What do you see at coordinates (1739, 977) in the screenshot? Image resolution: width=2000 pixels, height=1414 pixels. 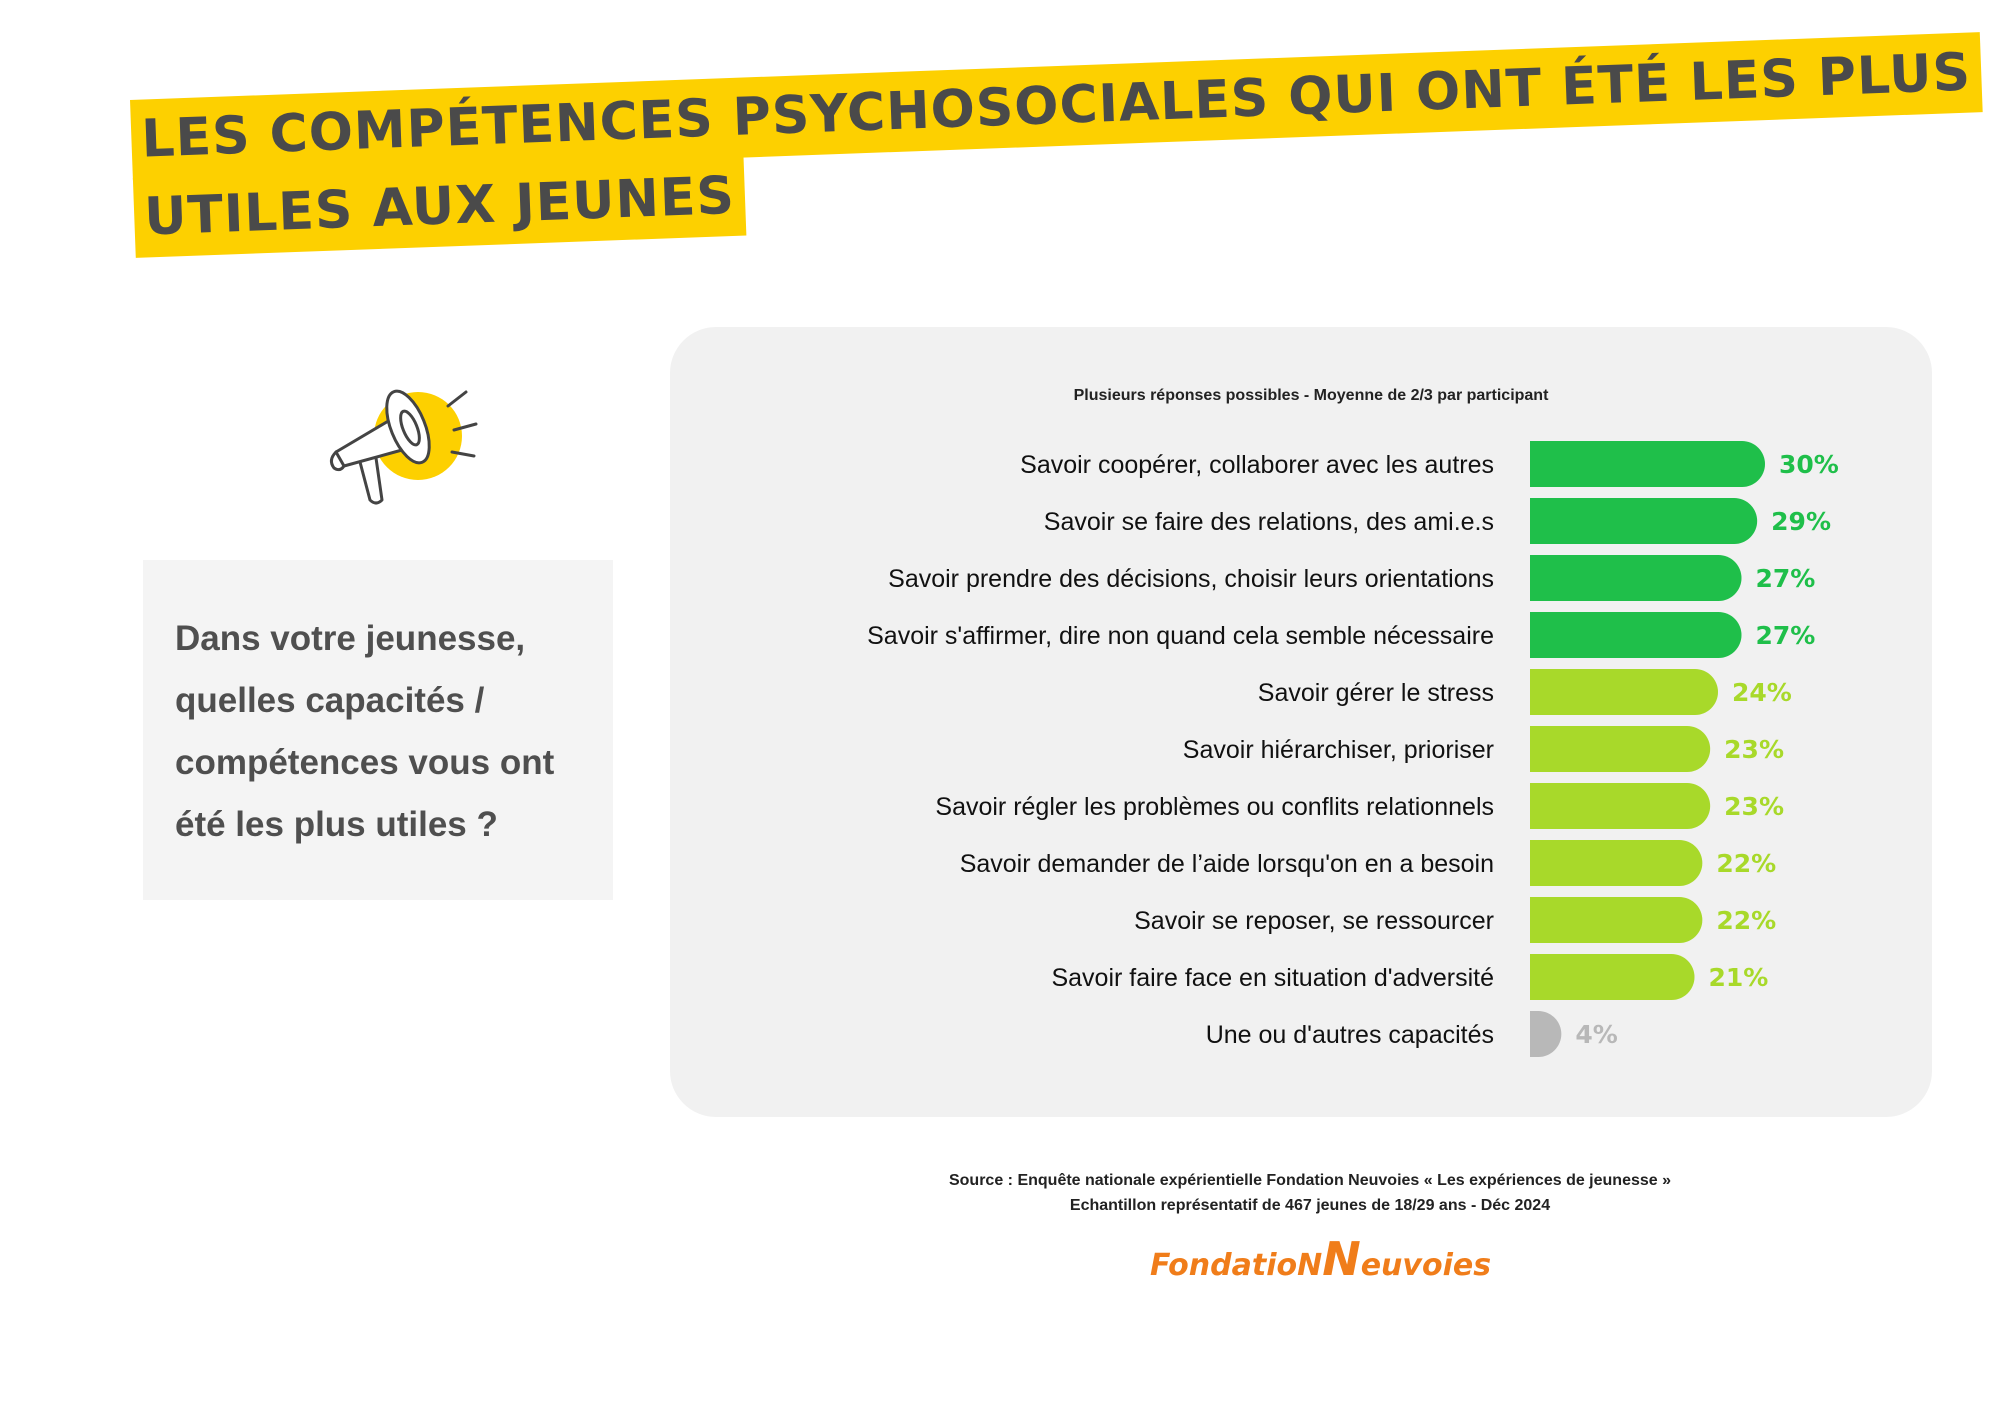 I see `value-label: 21%` at bounding box center [1739, 977].